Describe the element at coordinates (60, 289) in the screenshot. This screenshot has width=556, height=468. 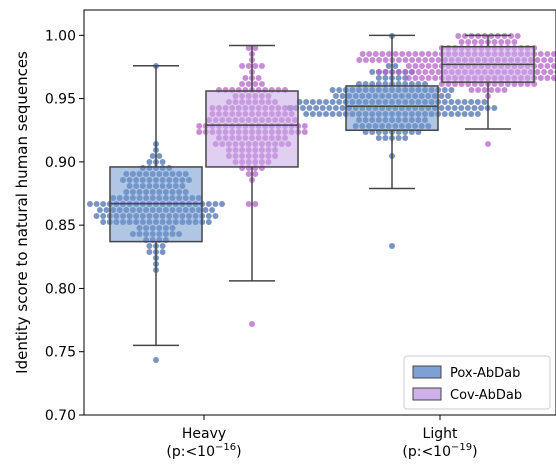
I see `y-tick-label: 0.80` at that location.